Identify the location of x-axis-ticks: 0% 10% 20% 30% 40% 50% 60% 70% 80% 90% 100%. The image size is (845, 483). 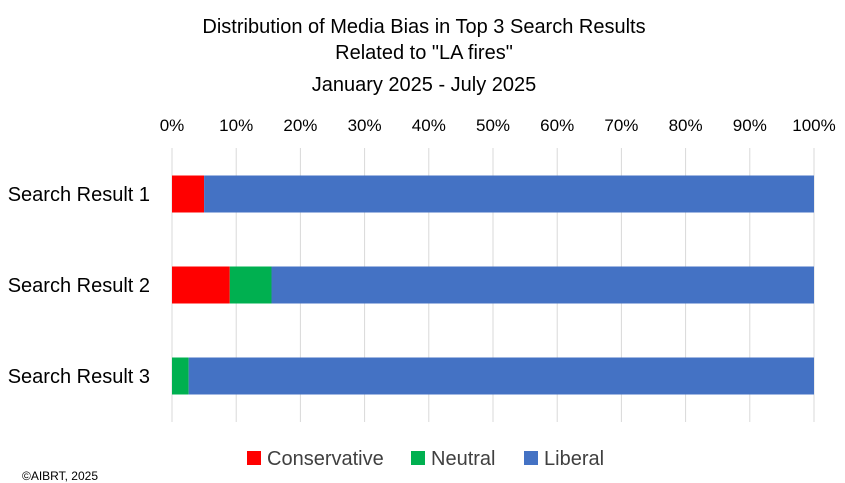
(498, 125).